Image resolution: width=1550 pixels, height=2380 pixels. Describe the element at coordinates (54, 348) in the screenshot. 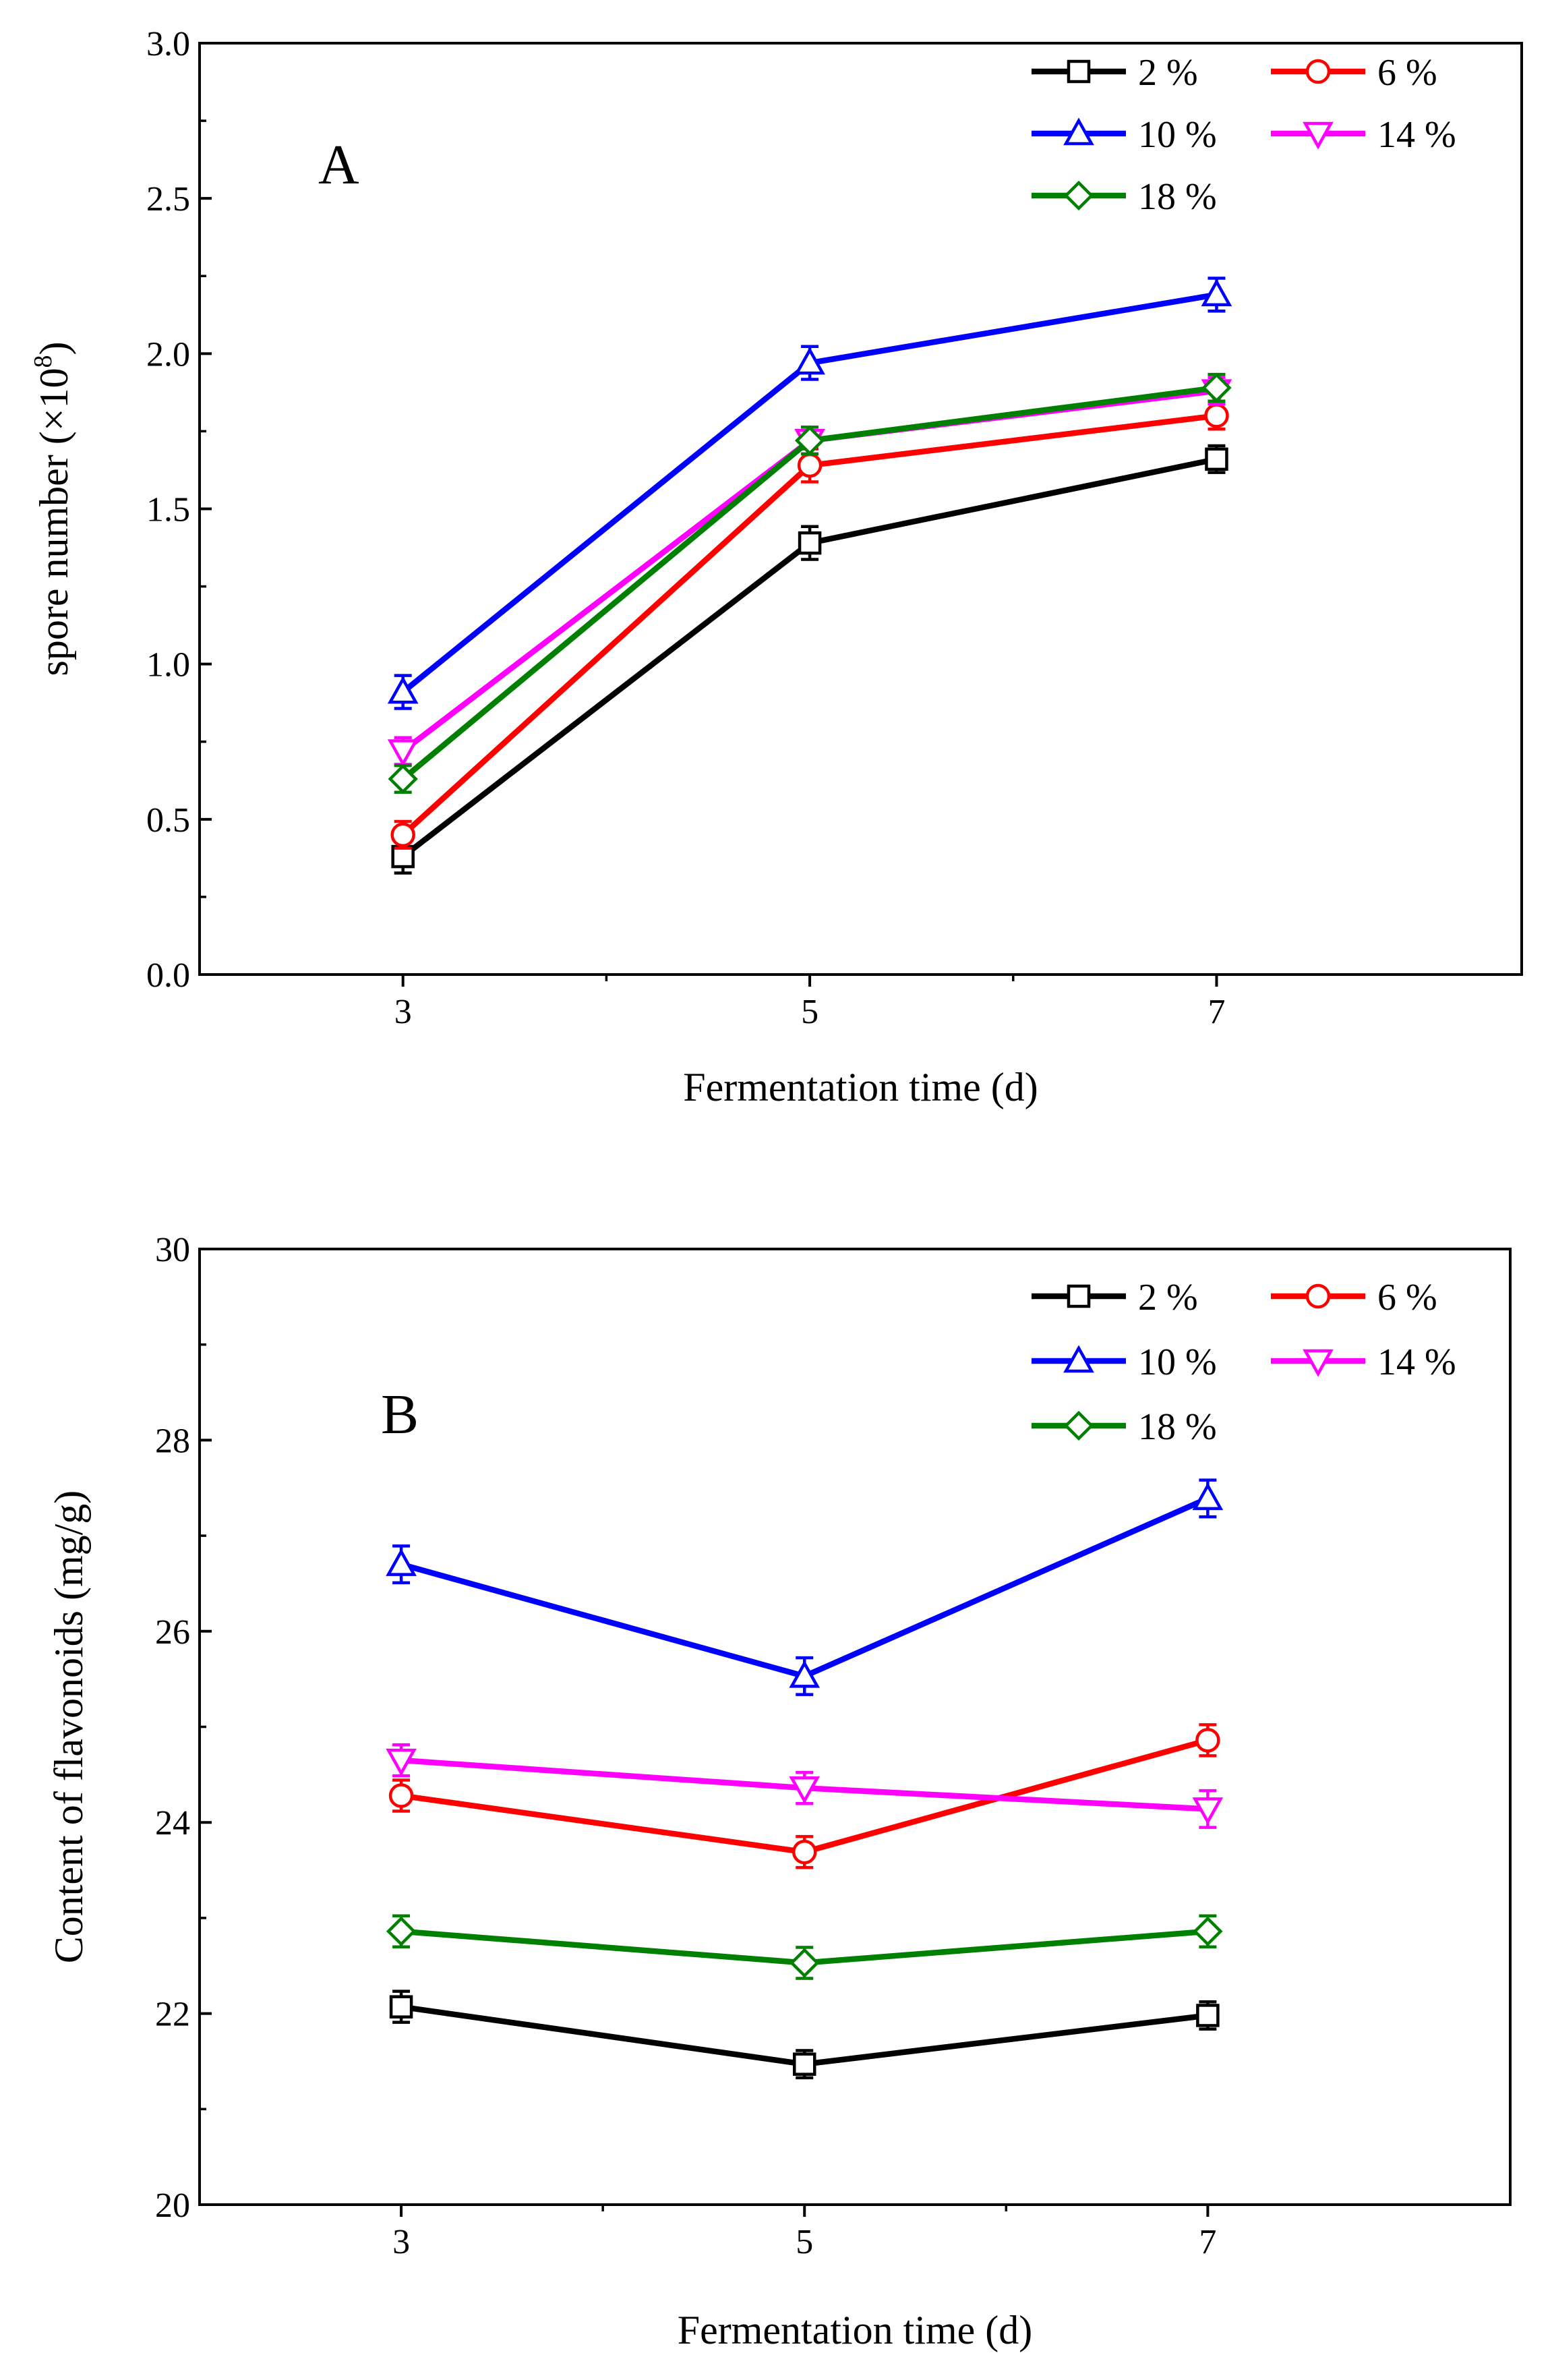

I see `y-axis-title-close: )` at that location.